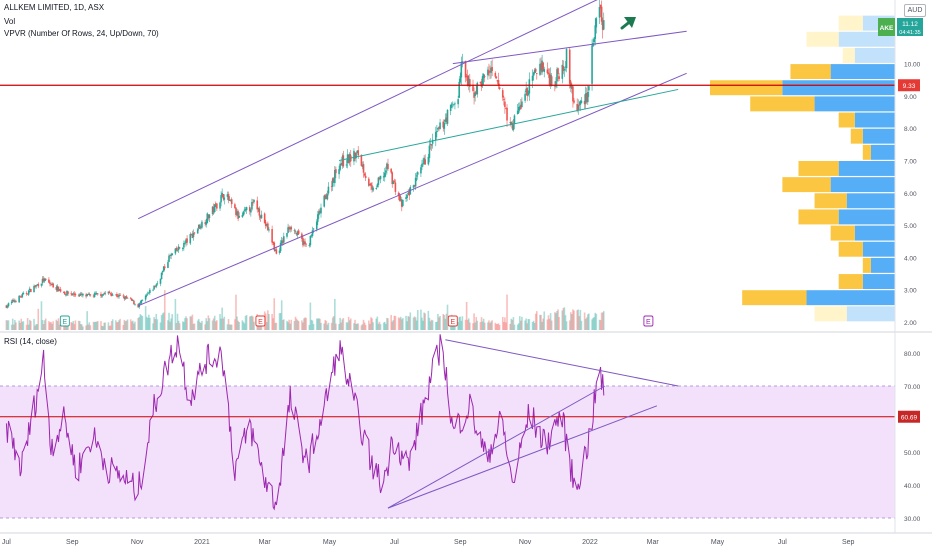  What do you see at coordinates (10, 21) in the screenshot?
I see `vol-legend: Vol` at bounding box center [10, 21].